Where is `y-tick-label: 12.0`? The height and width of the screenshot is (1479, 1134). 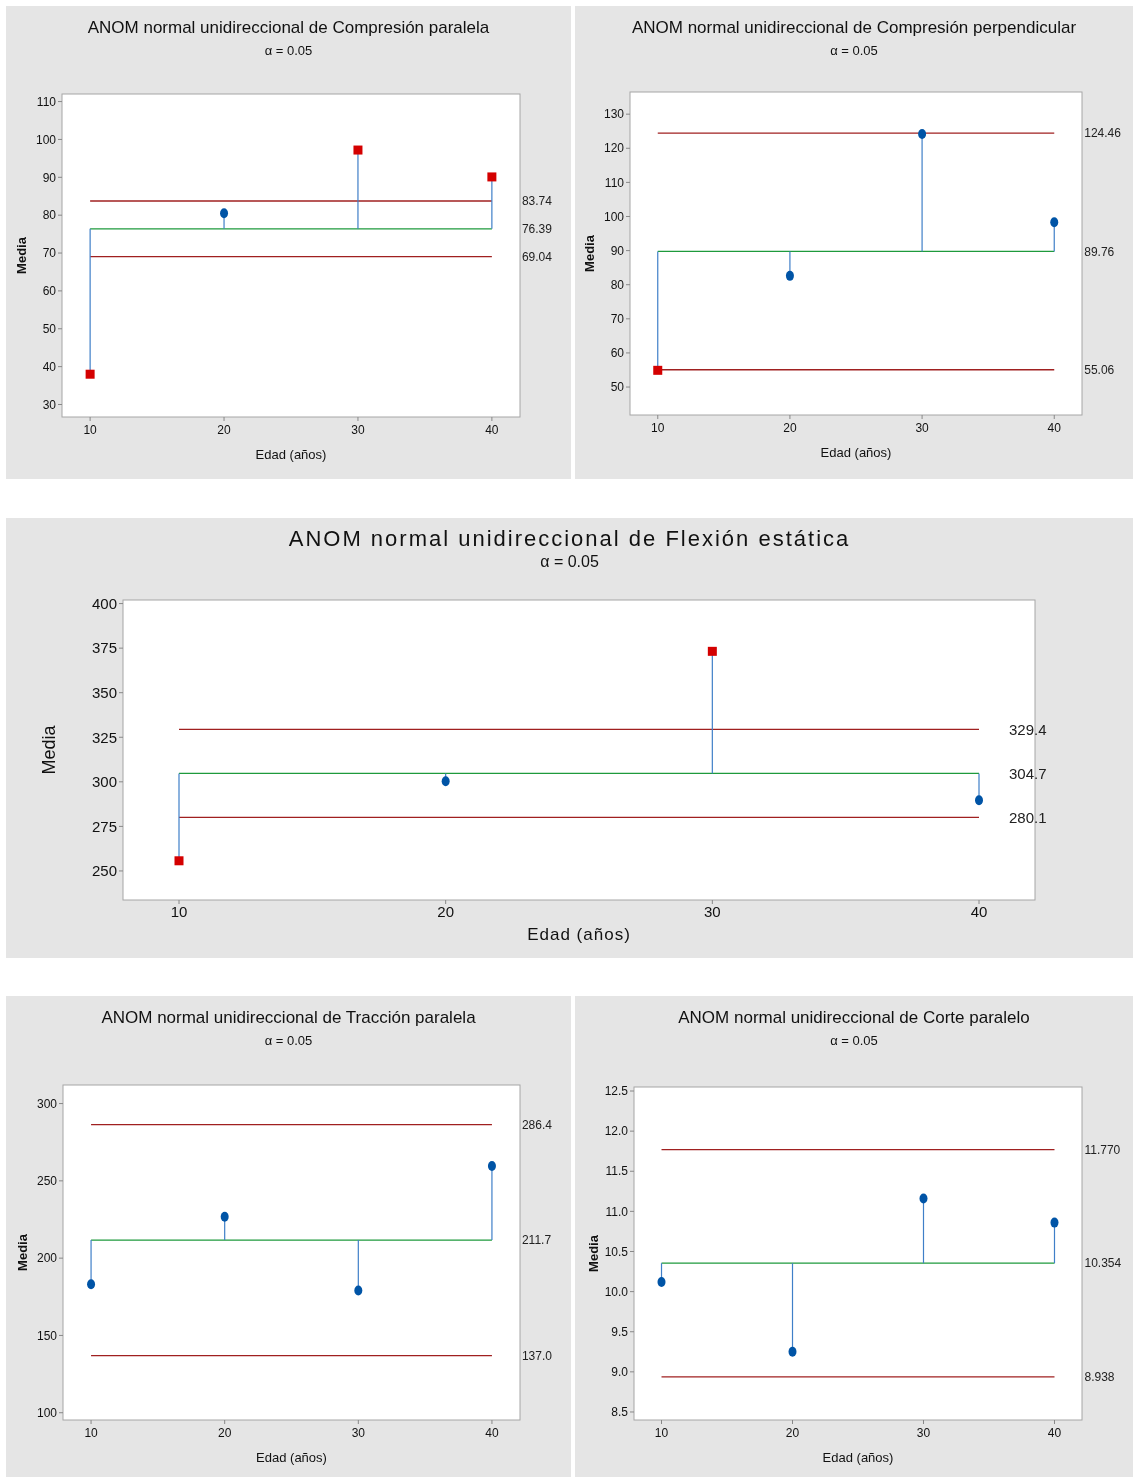 y-tick-label: 12.0 is located at coordinates (616, 1131).